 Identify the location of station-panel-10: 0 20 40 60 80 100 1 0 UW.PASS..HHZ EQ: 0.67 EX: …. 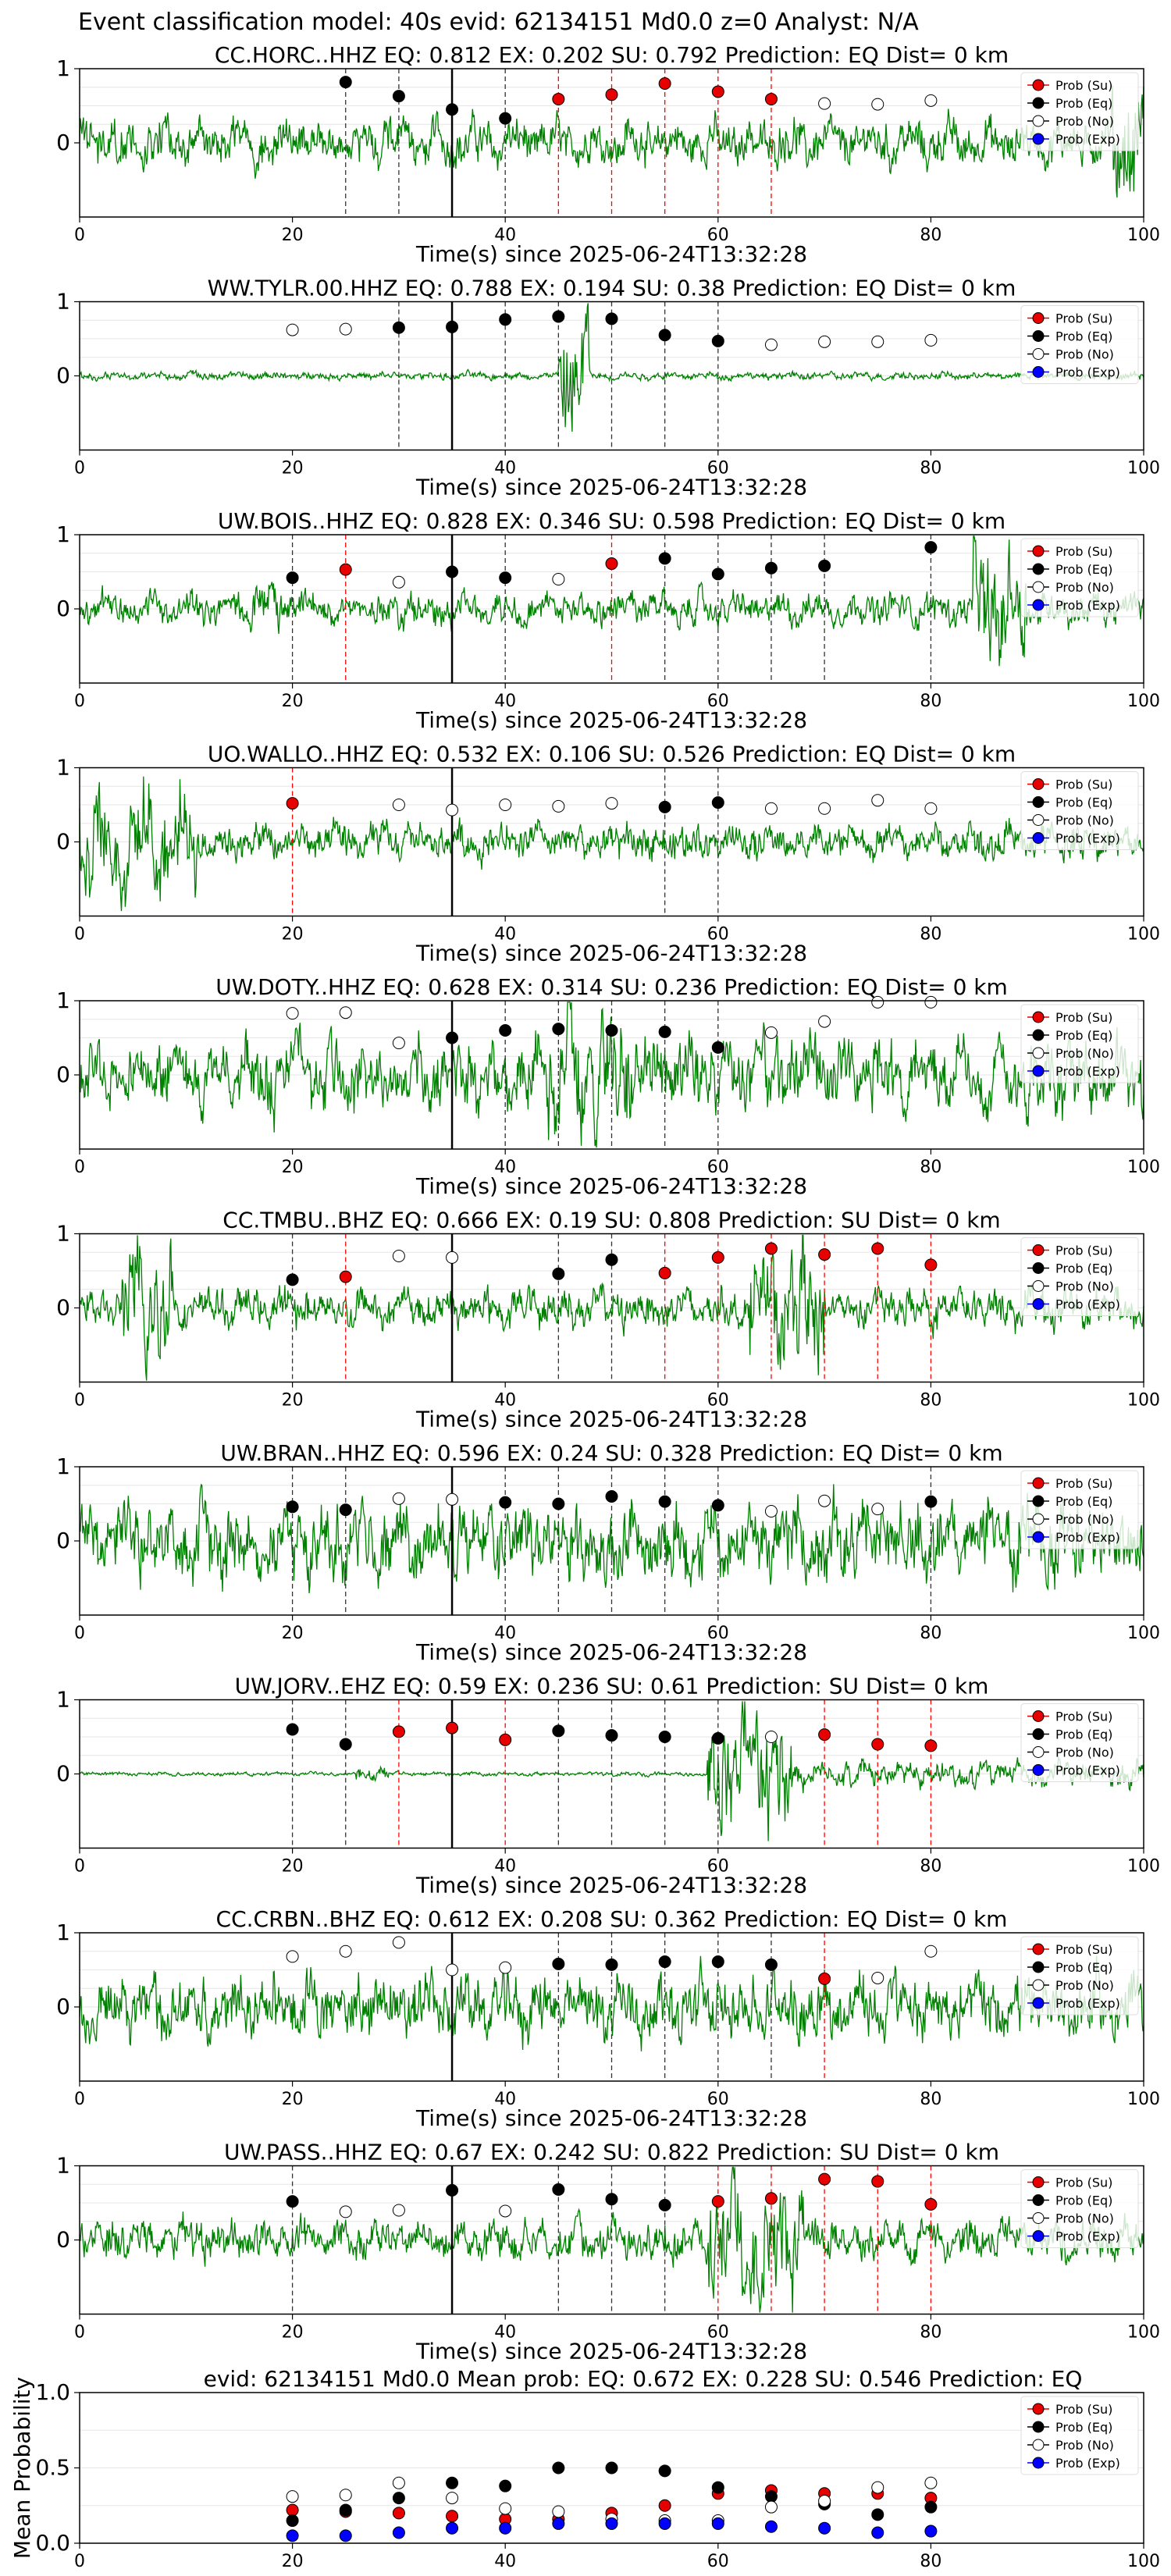
(608, 2252).